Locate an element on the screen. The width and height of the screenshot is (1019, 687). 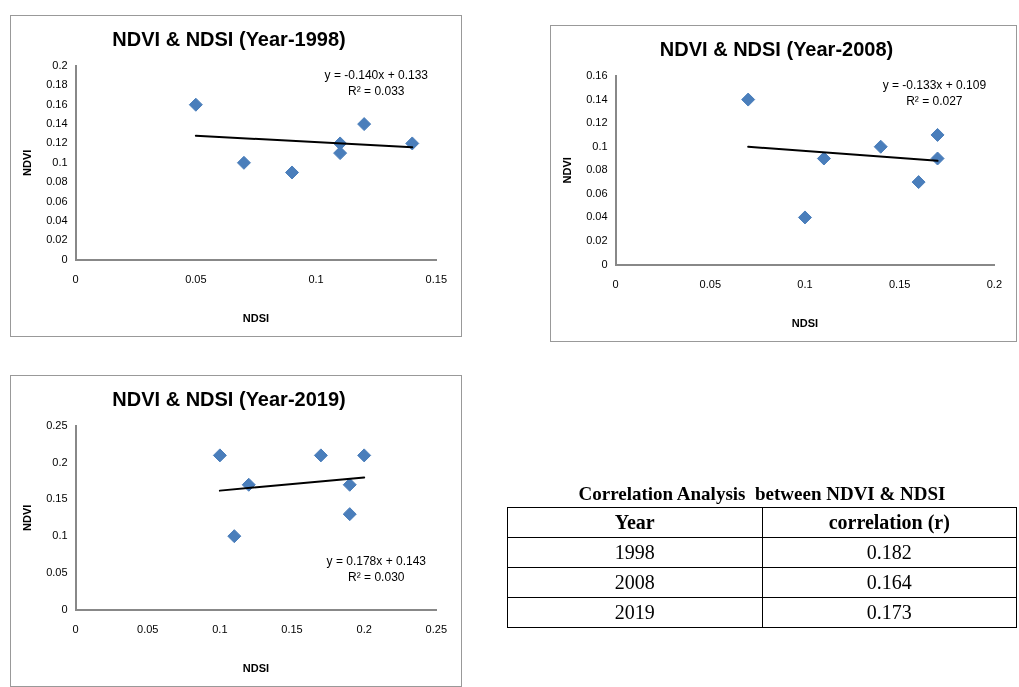
text: 2019 is located at coordinates (634, 612).